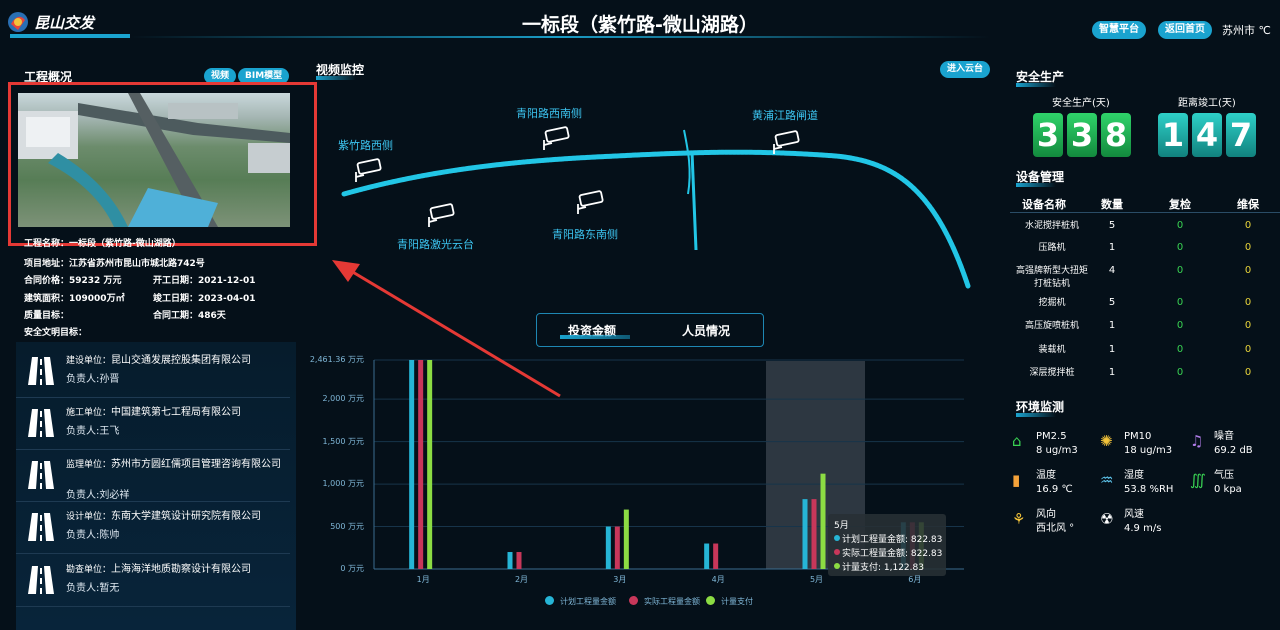  What do you see at coordinates (41, 371) in the screenshot?
I see `road-icon` at bounding box center [41, 371].